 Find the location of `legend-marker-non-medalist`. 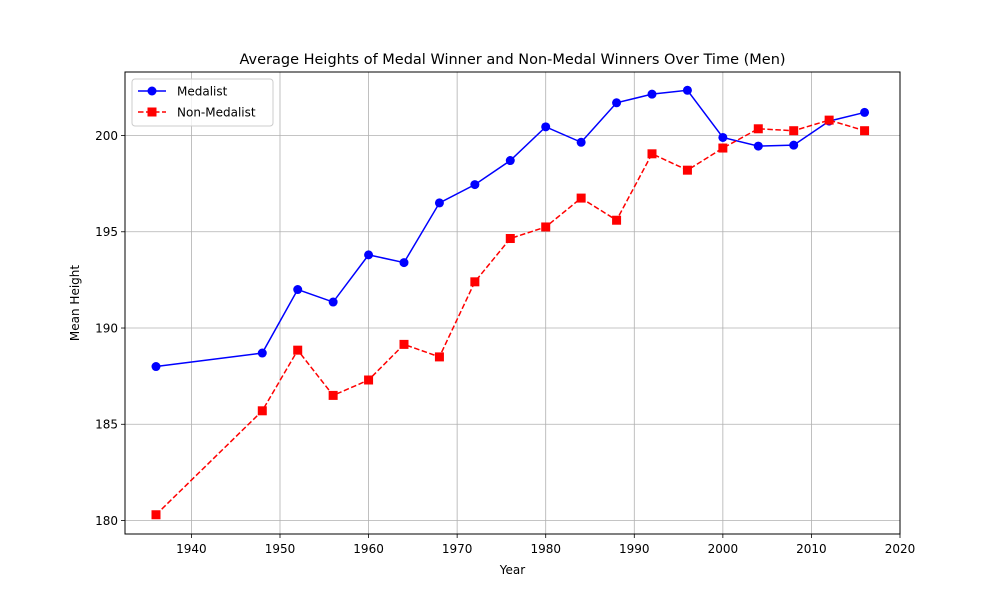

legend-marker-non-medalist is located at coordinates (152, 112).